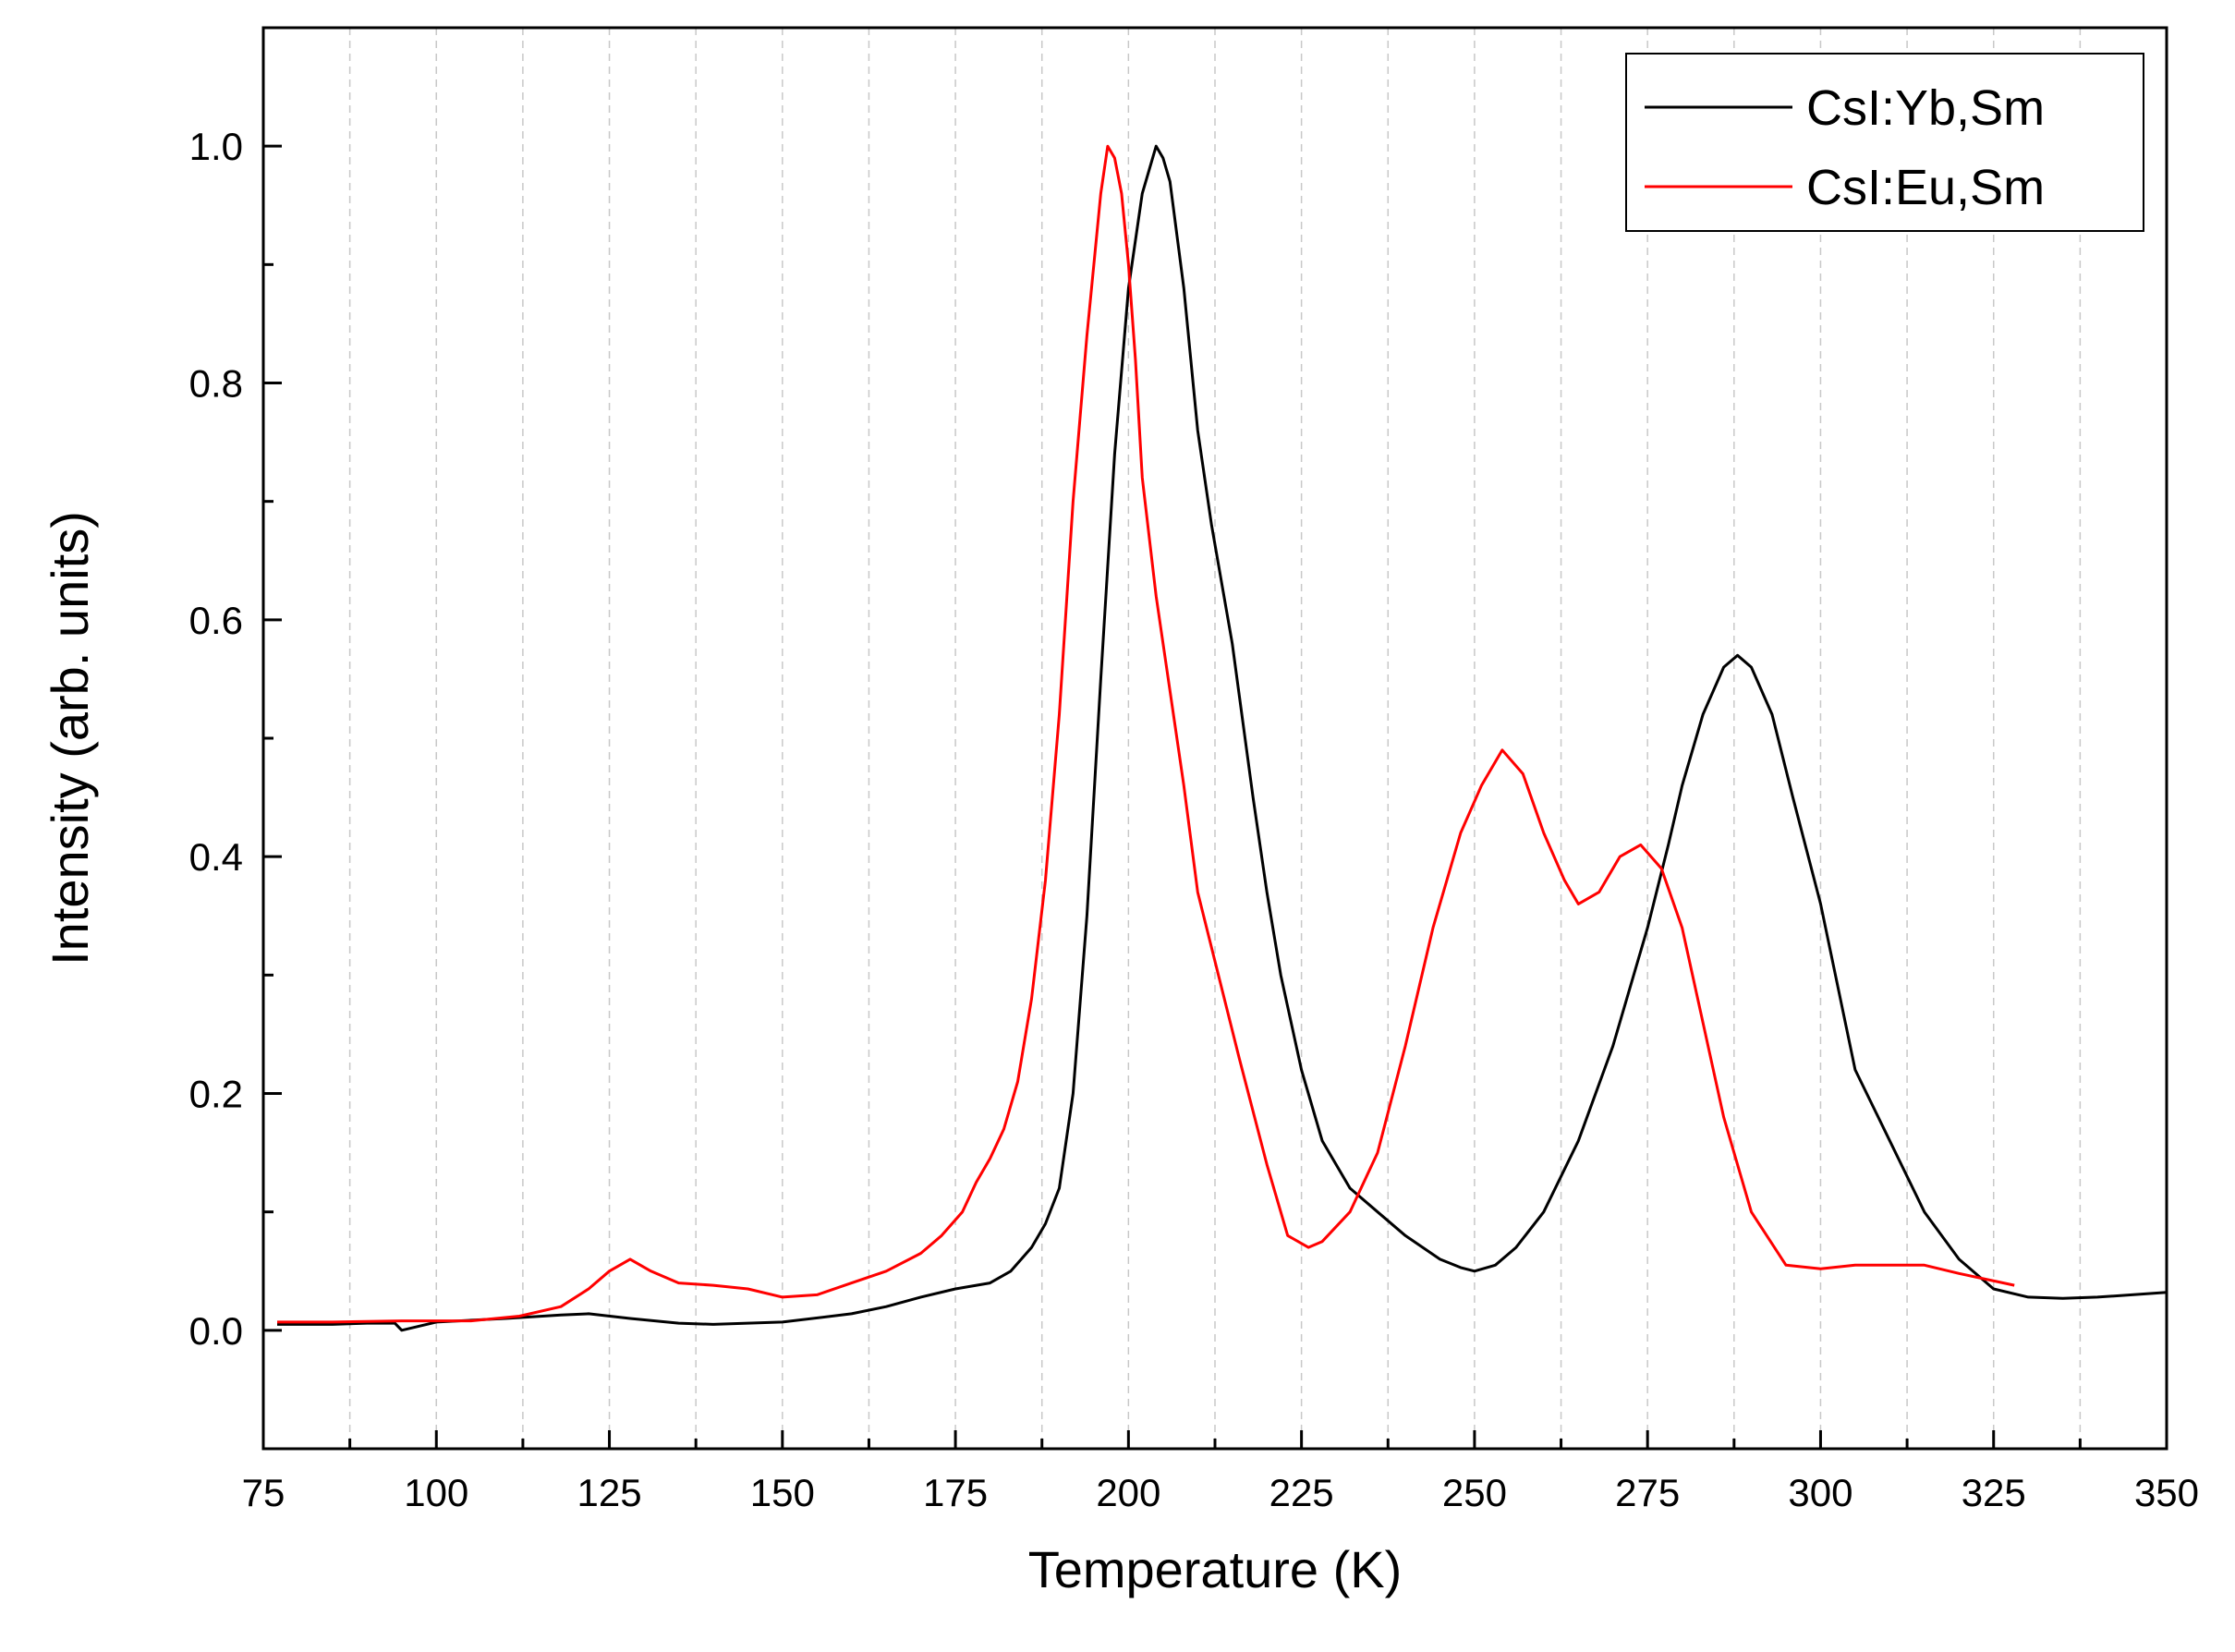 The width and height of the screenshot is (2235, 1652). I want to click on x-tick-label: 75, so click(263, 1492).